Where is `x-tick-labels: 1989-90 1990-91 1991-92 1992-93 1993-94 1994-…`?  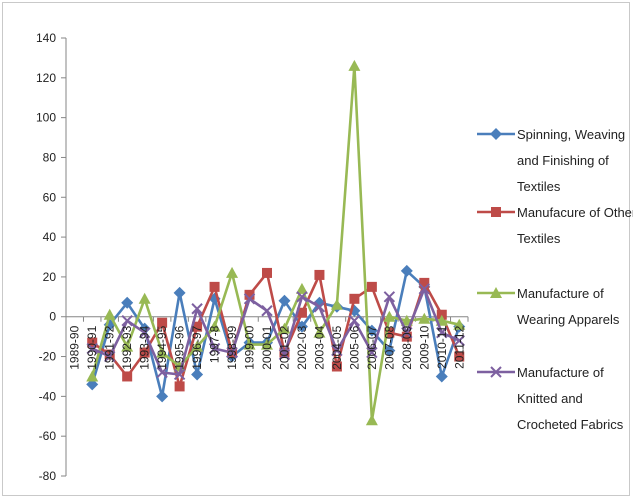
x-tick-labels: 1989-90 1990-91 1991-92 1992-93 1993-94 1994-… is located at coordinates (267, 347).